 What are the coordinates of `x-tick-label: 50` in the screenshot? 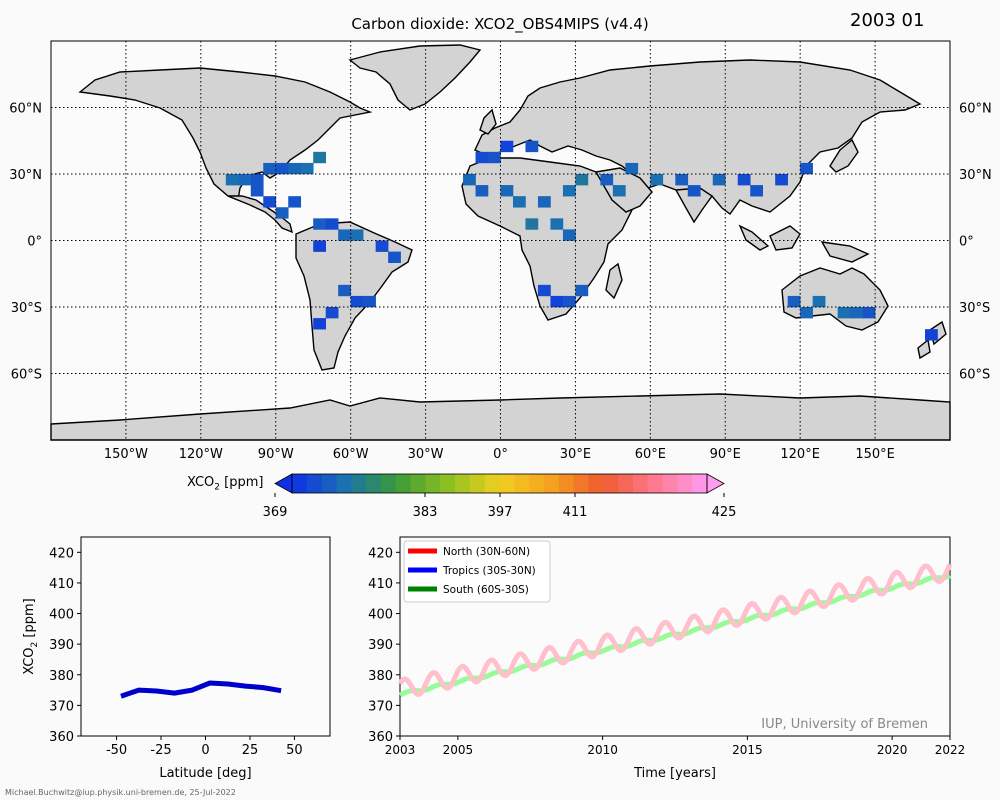 It's located at (294, 750).